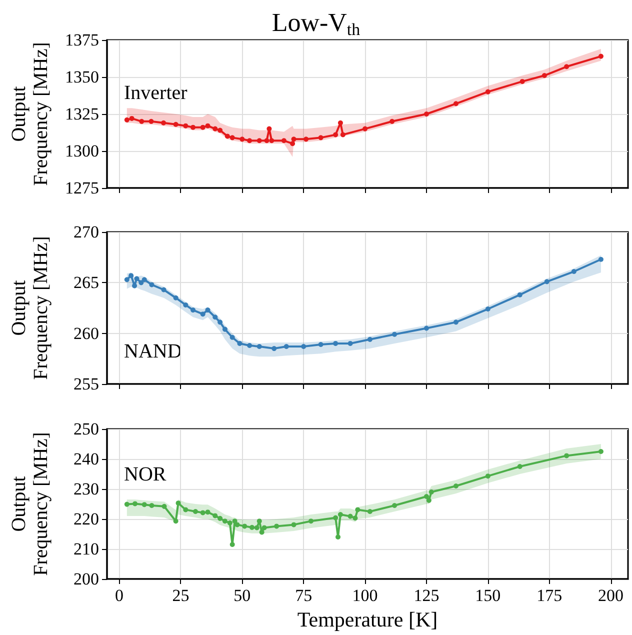 Image resolution: width=632 pixels, height=635 pixels. I want to click on y-tick-label: 260, so click(86, 333).